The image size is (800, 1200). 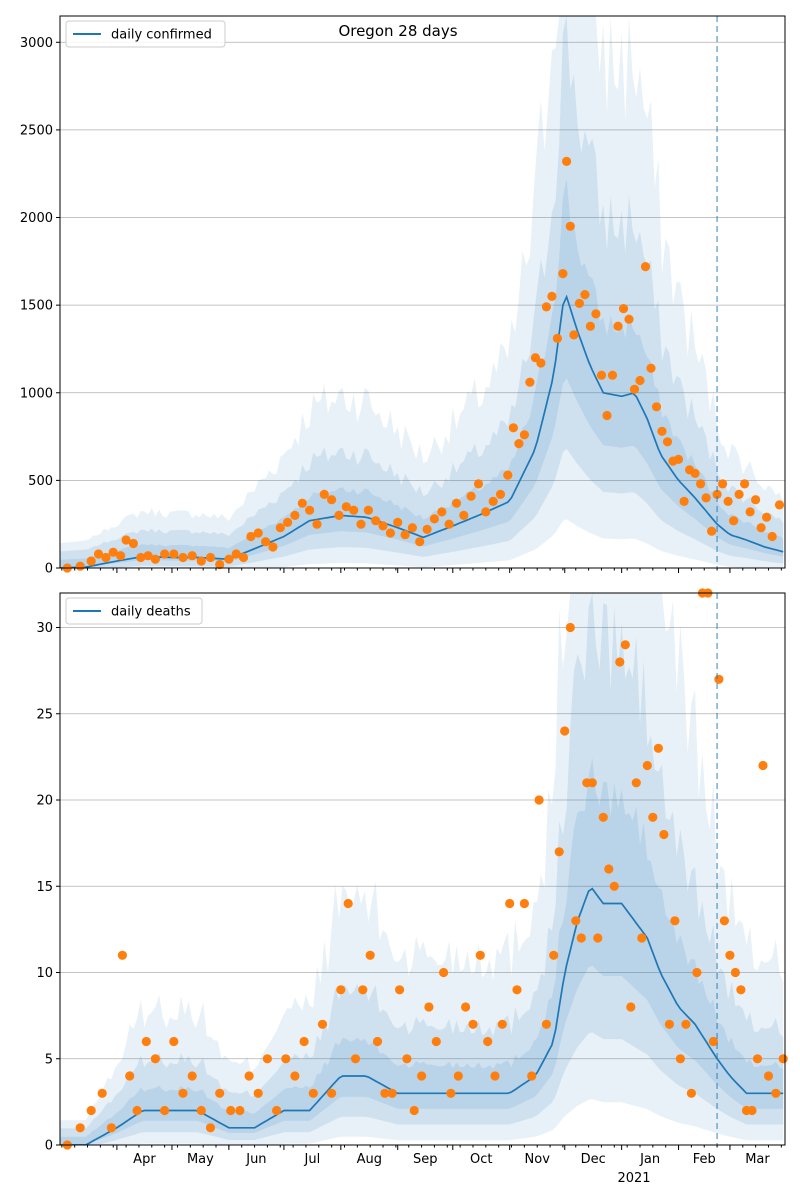 I want to click on y-tick-label: 5, so click(x=49, y=1059).